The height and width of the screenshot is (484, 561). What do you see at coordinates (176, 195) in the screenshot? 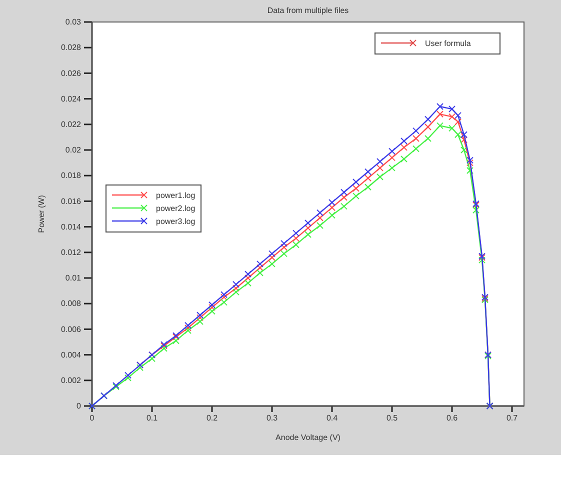
I see `legend-label: power1.log` at bounding box center [176, 195].